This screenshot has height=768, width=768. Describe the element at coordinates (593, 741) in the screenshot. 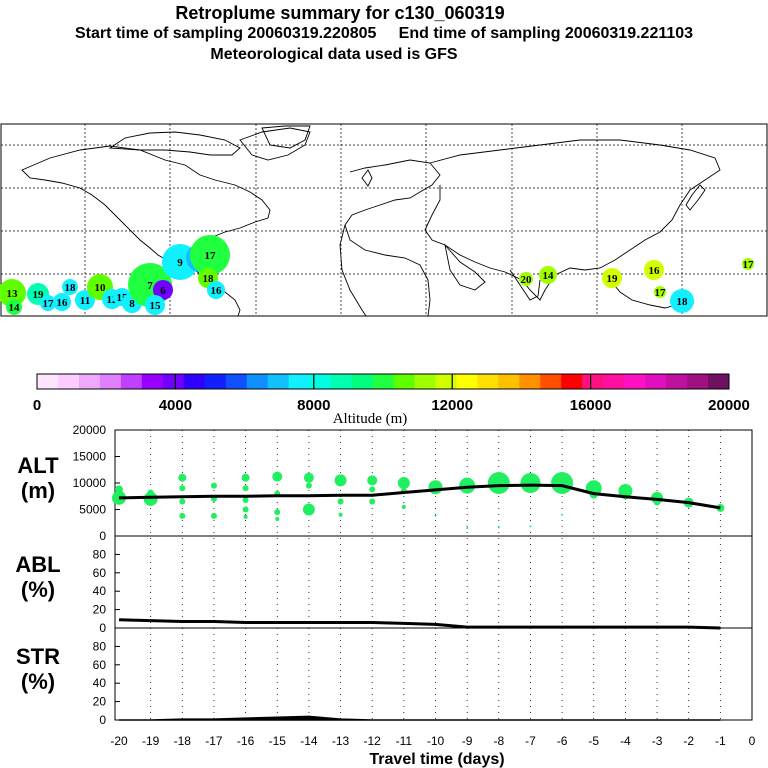

I see `x-tick-label: -5` at that location.